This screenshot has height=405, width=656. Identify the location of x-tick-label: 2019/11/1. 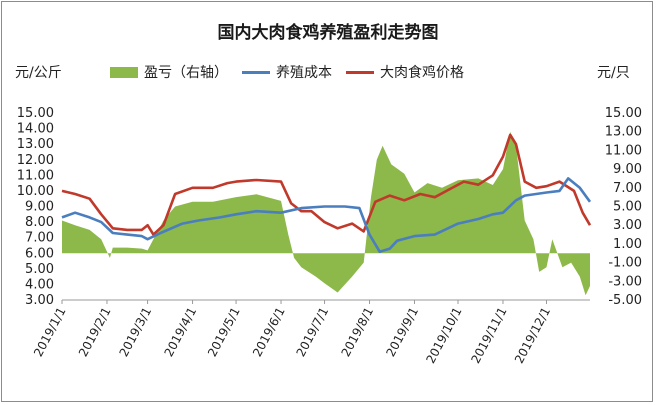
(488, 335).